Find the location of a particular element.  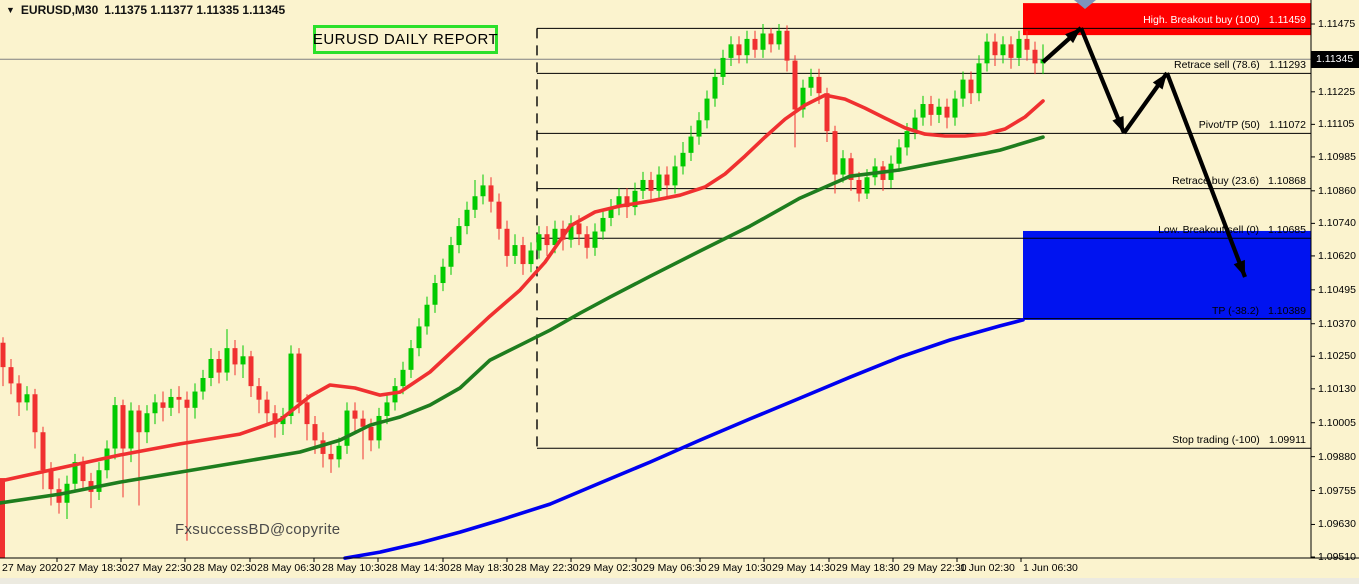

price-tick-label: 1.11105 is located at coordinates (1336, 124).